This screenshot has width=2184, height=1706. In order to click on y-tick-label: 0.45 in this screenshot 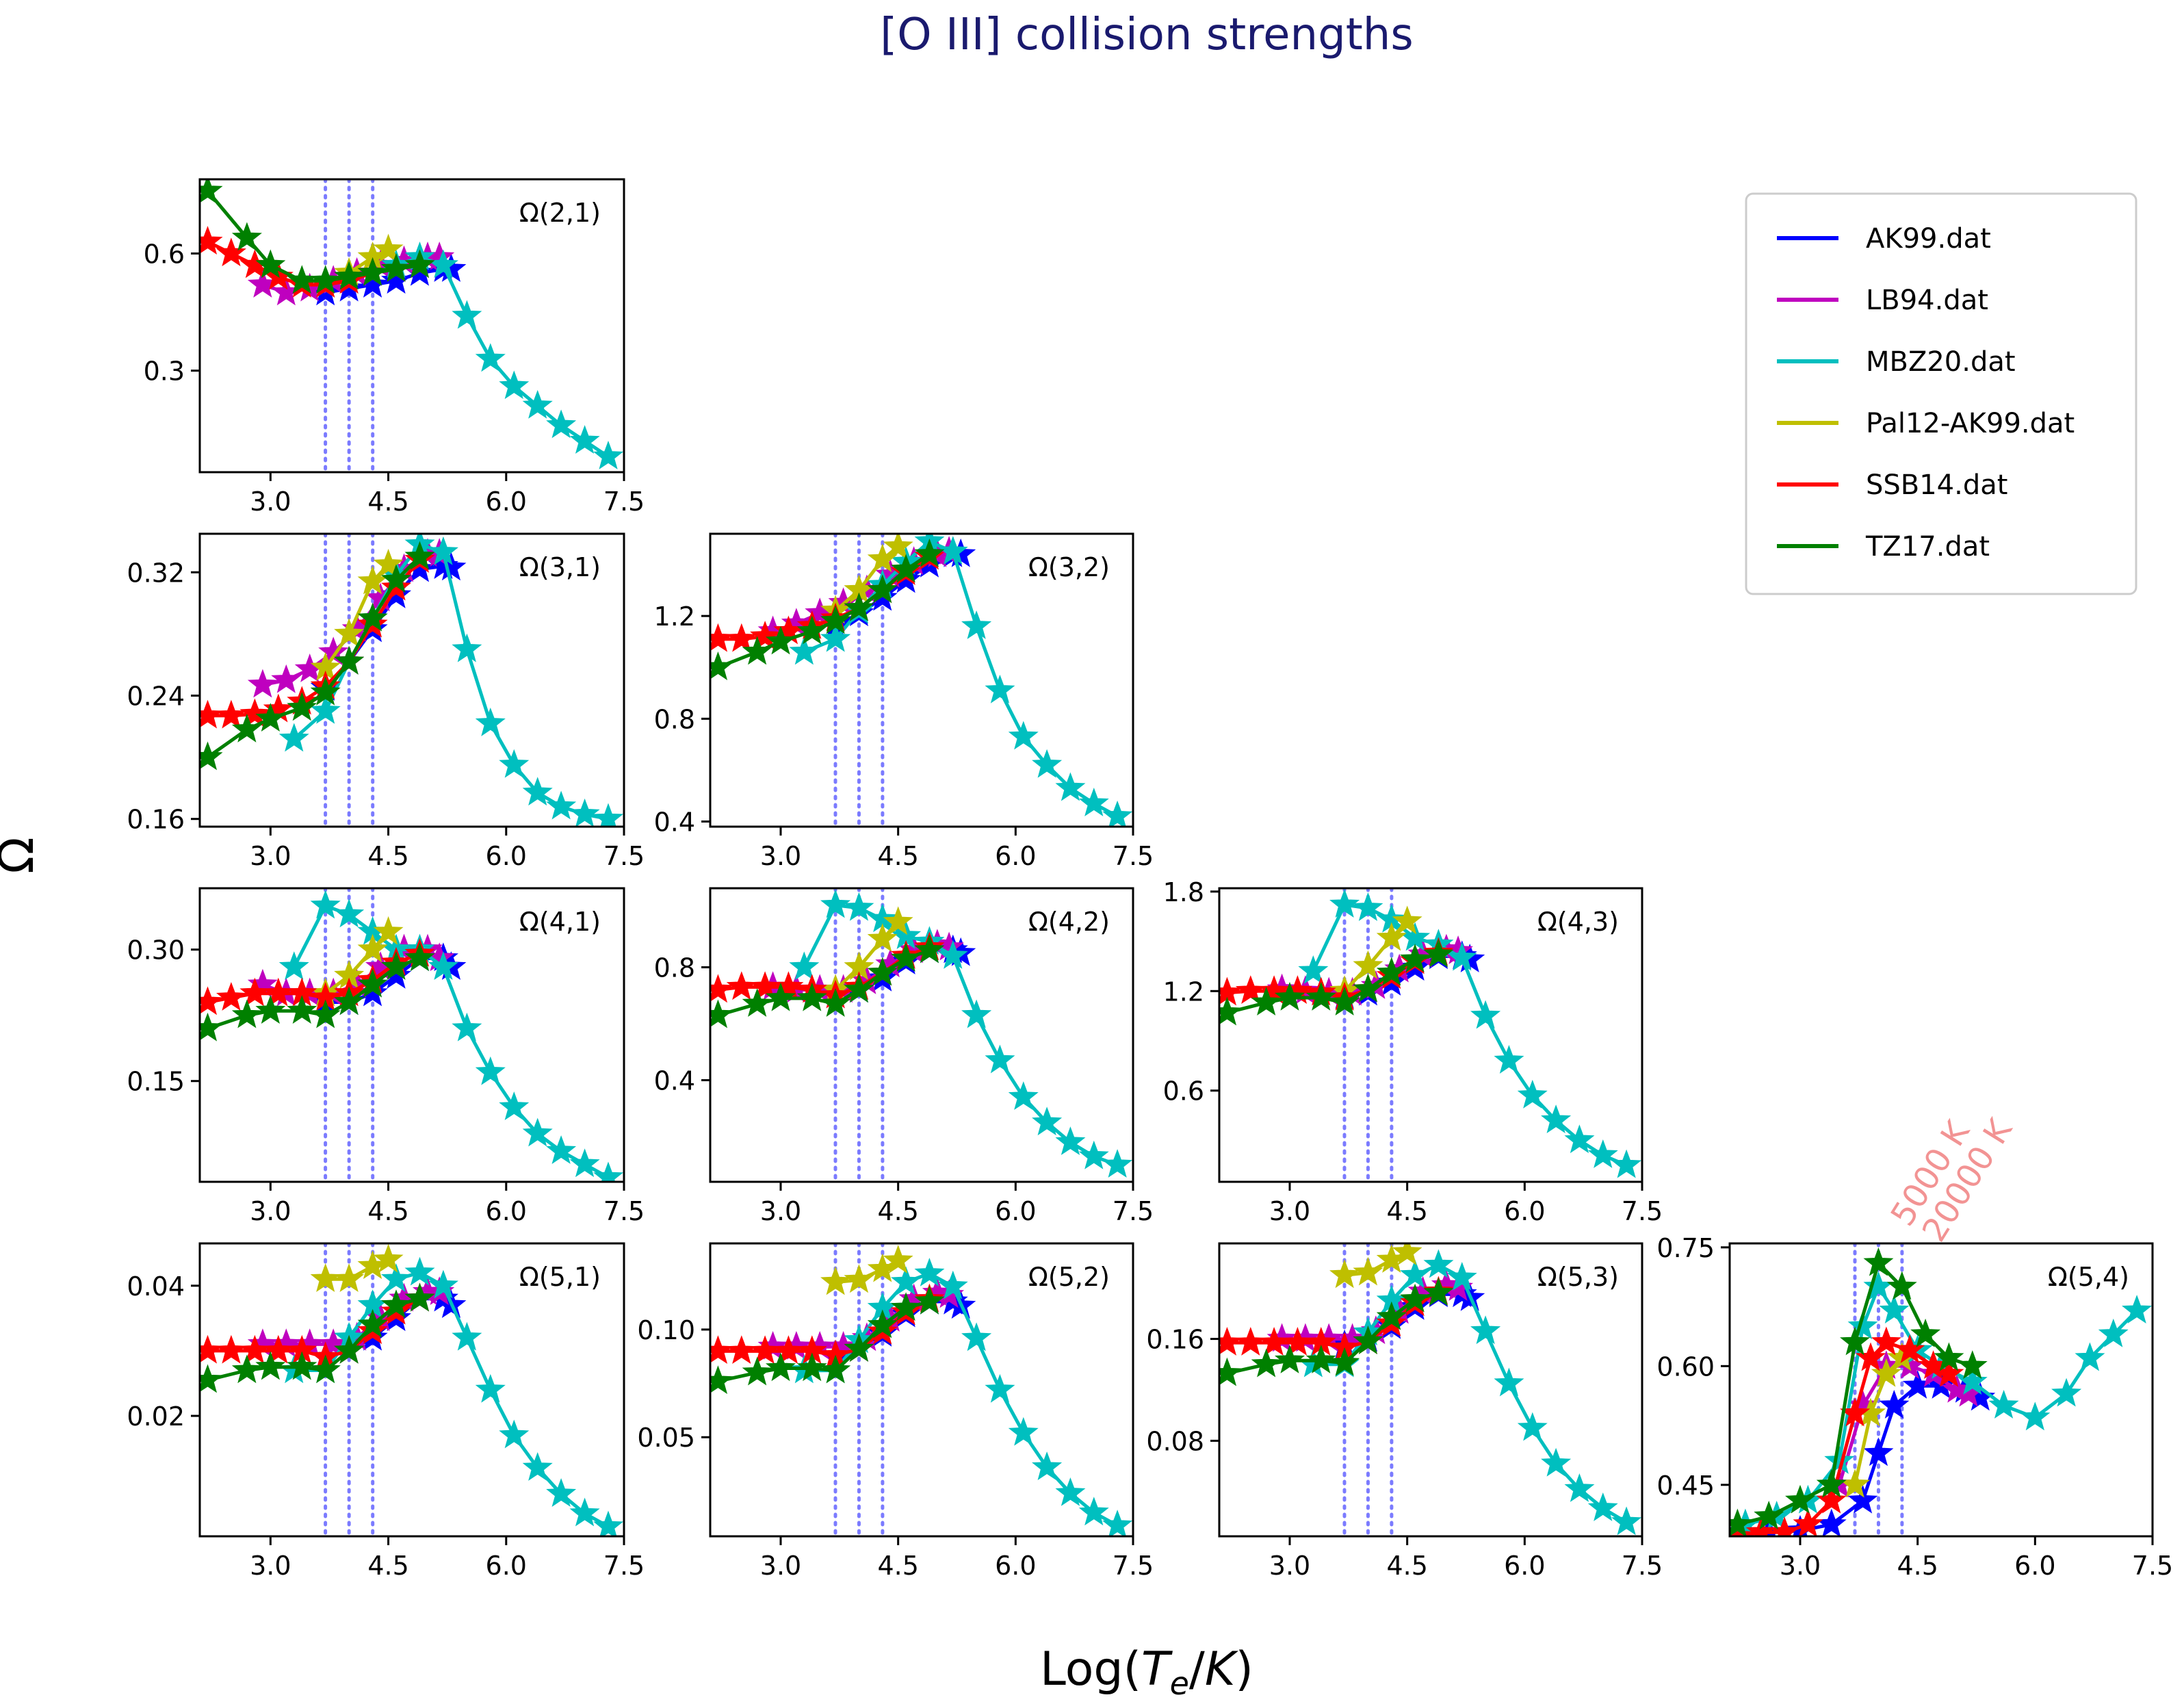, I will do `click(1685, 1486)`.